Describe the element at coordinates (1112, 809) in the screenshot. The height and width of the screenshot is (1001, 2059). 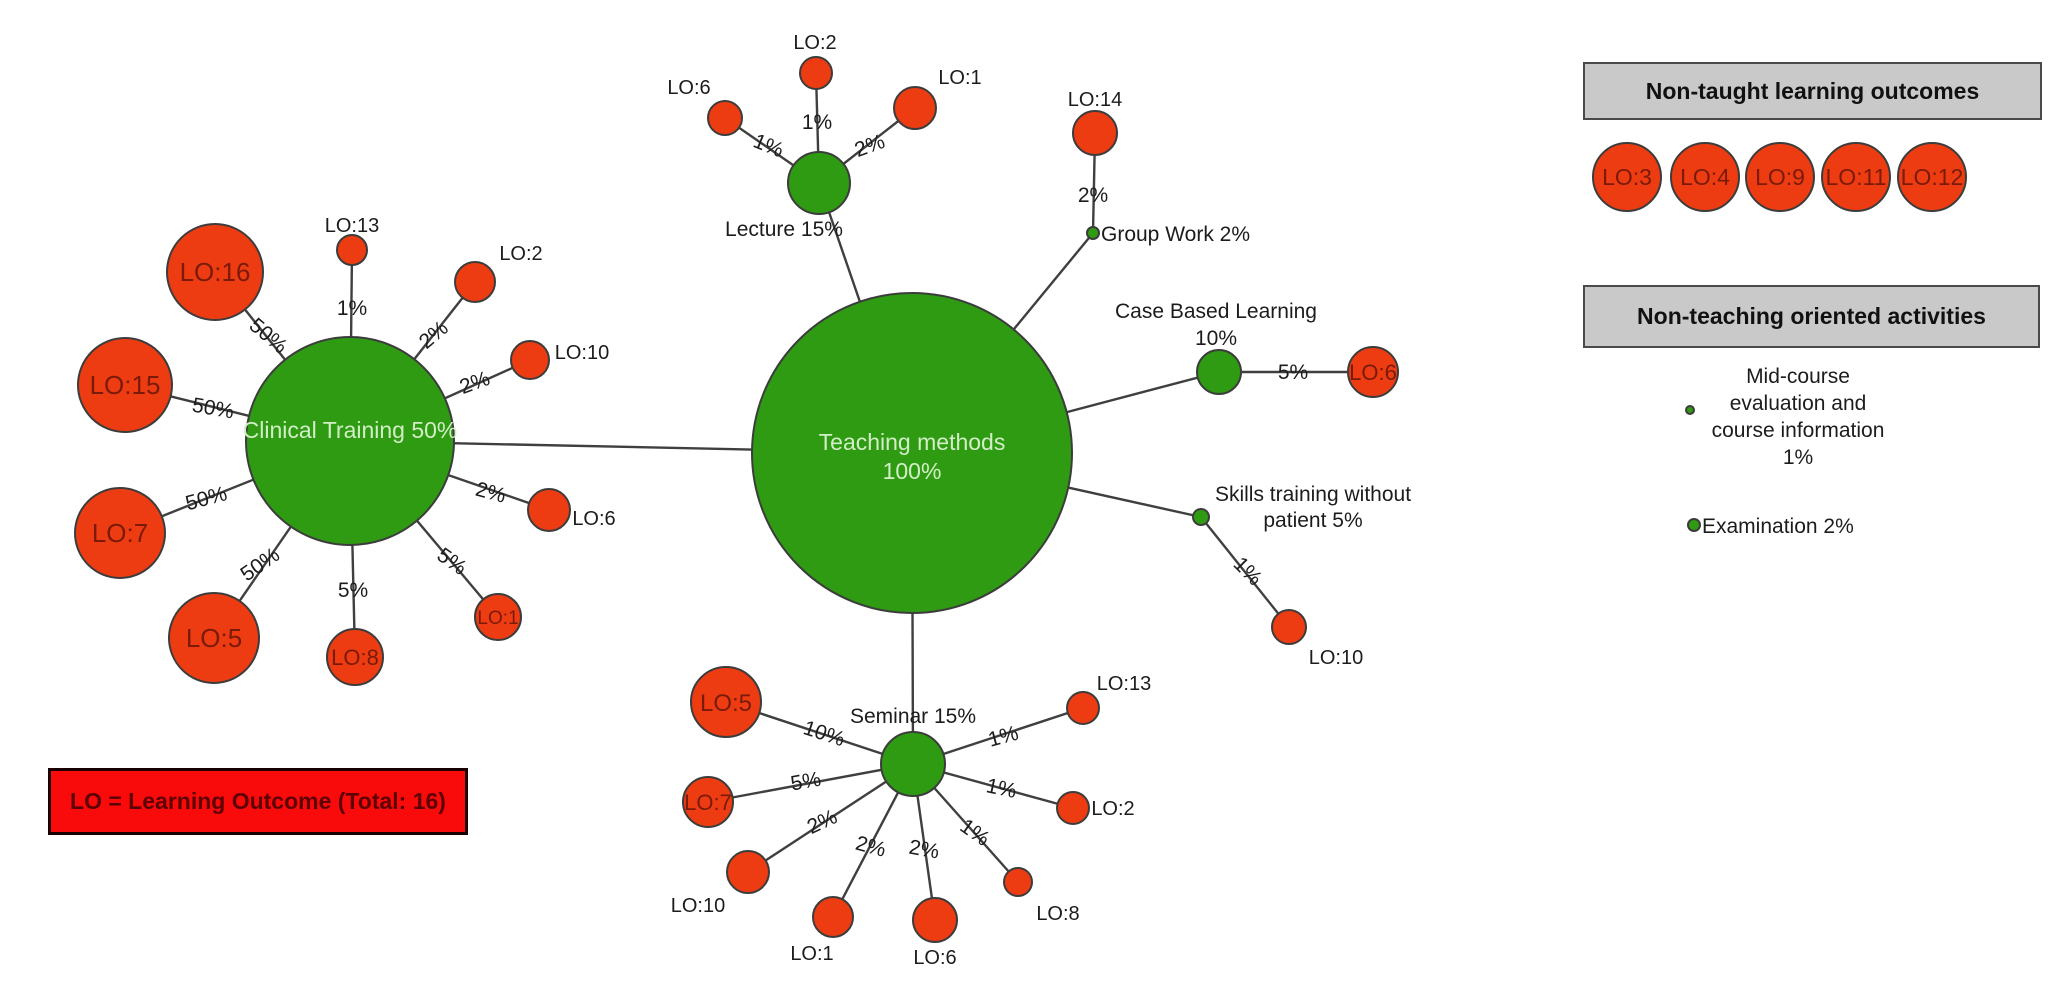
I see `node-label-sem-lo2: LO:2` at that location.